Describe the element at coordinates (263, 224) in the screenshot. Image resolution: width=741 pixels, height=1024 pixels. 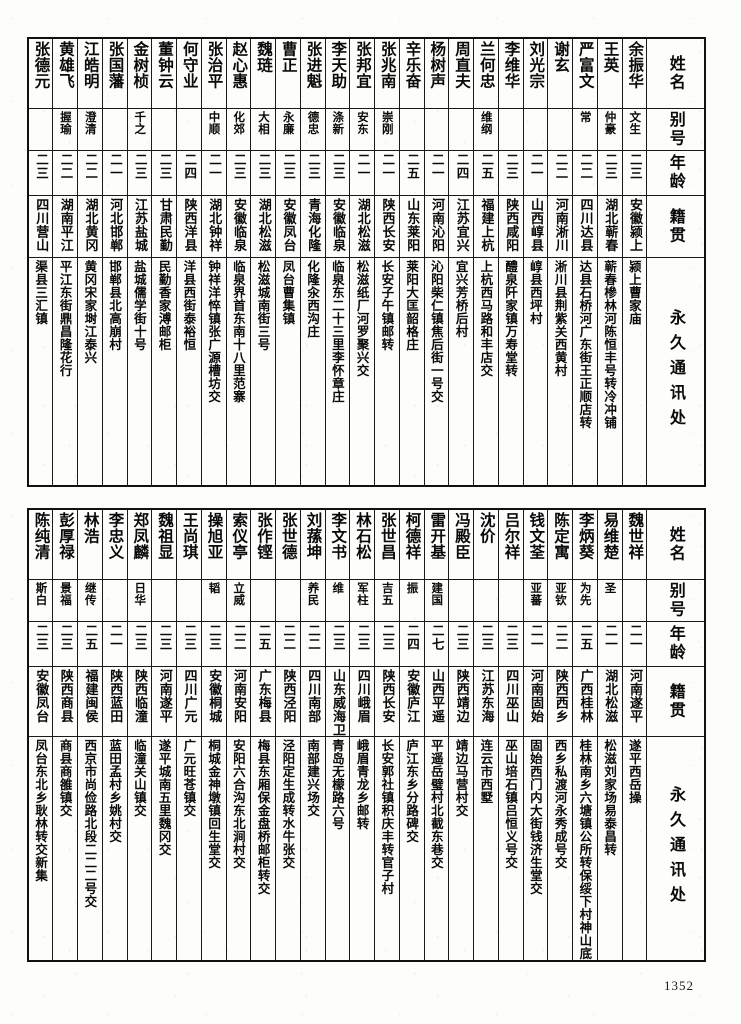
I see `cell-text: 湖北松滋` at that location.